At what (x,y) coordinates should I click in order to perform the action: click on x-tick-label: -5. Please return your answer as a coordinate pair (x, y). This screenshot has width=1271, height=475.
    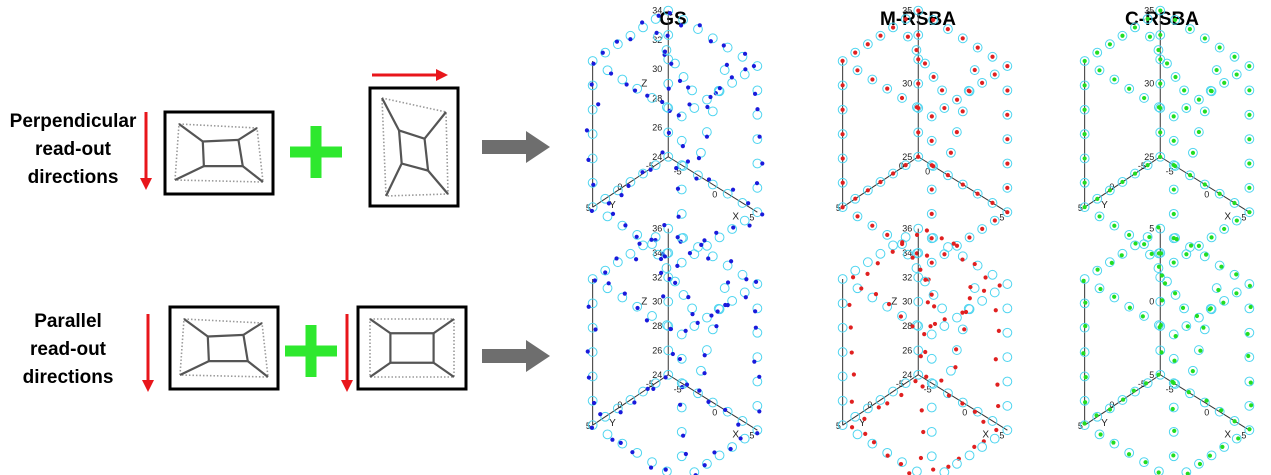
    Looking at the image, I should click on (1170, 171).